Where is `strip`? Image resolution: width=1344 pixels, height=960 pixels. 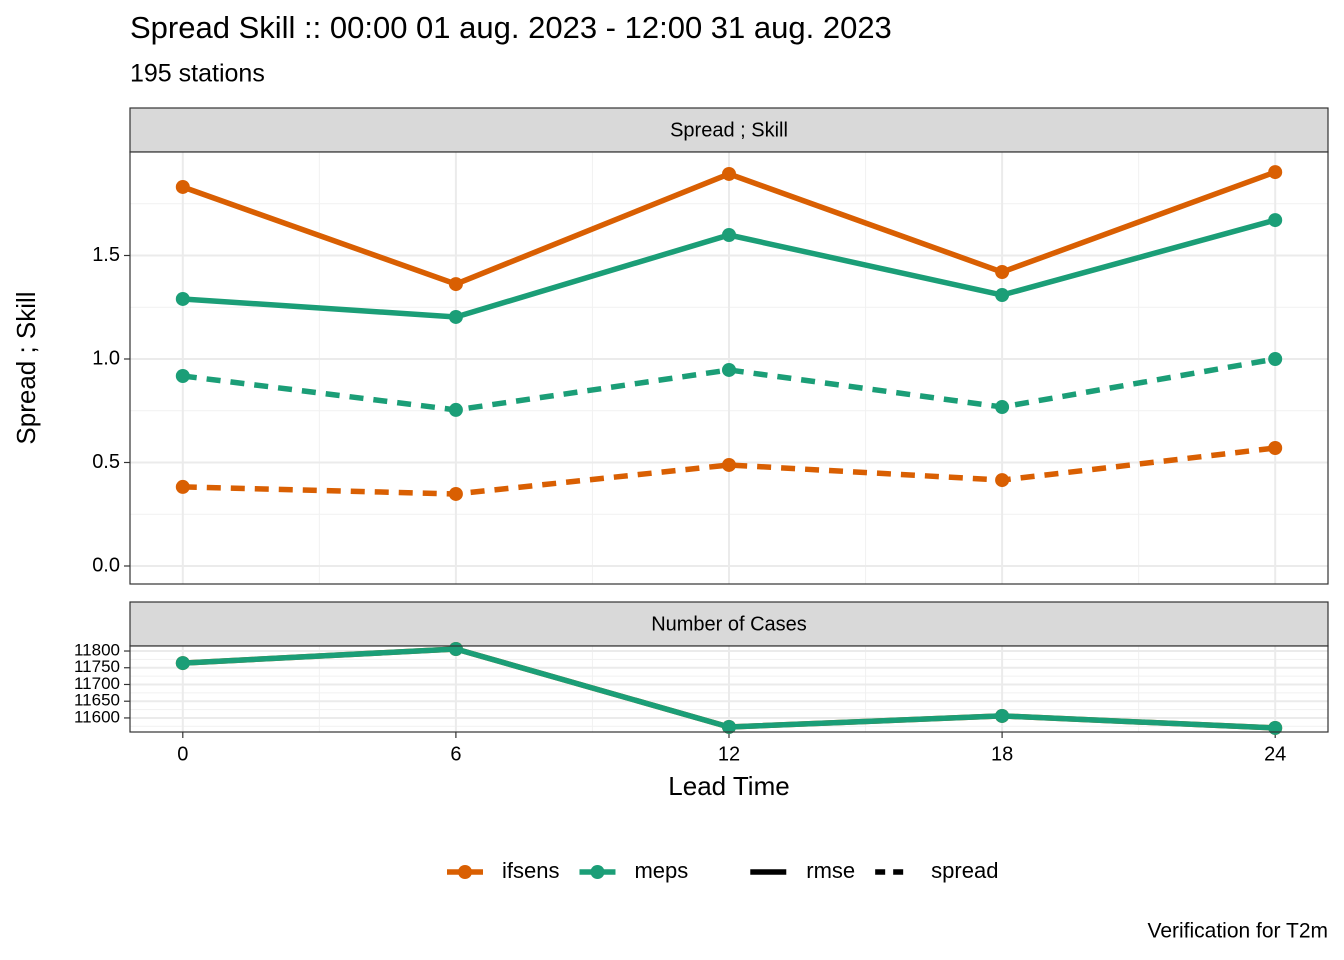 strip is located at coordinates (729, 130).